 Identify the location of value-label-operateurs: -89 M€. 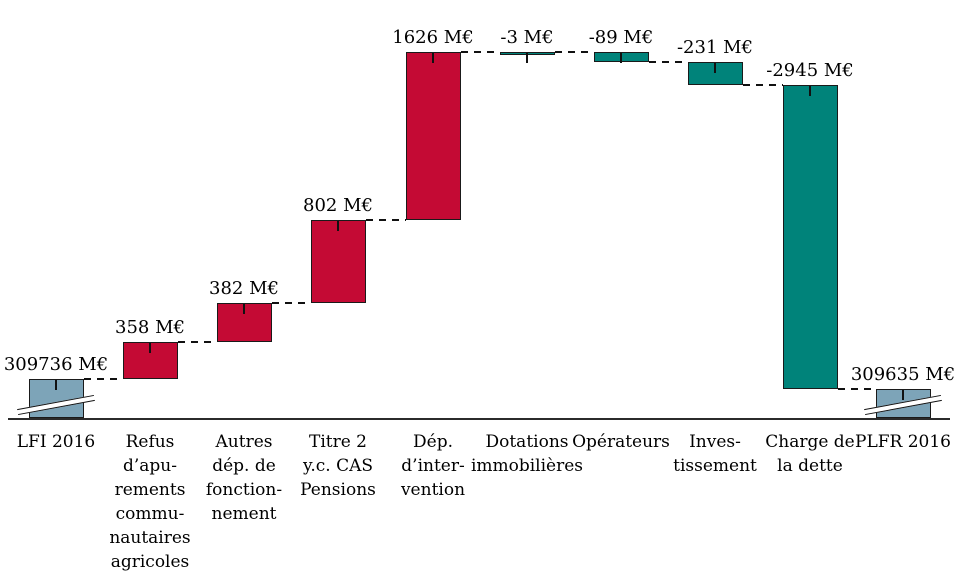
(621, 38).